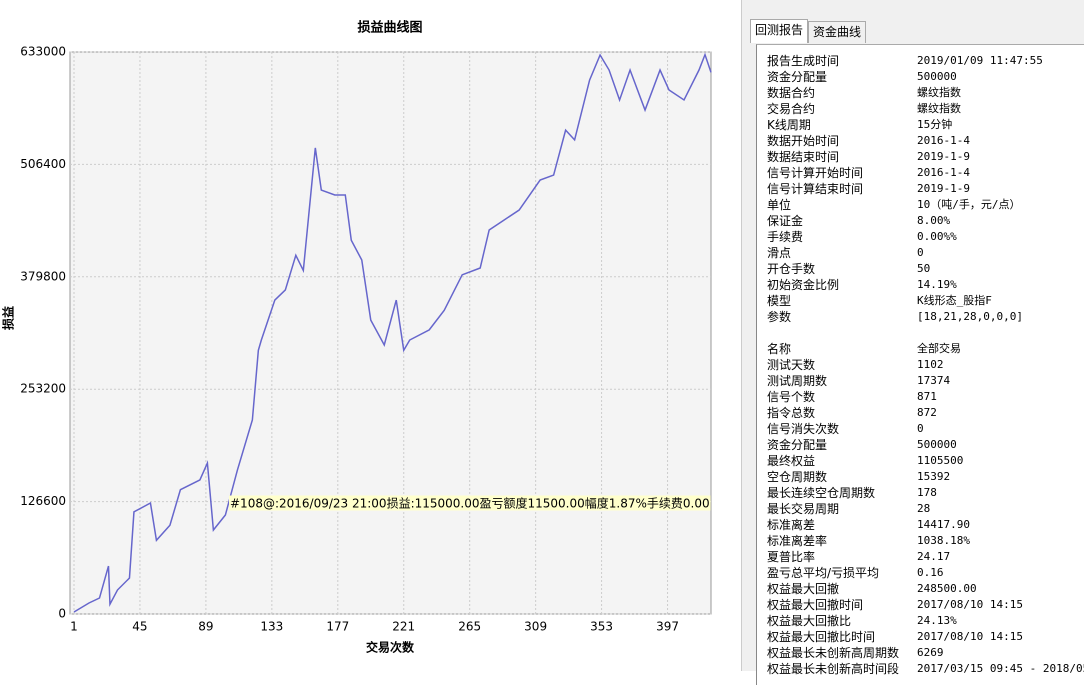 The height and width of the screenshot is (685, 1084). I want to click on row-label: 信号个数, so click(791, 397).